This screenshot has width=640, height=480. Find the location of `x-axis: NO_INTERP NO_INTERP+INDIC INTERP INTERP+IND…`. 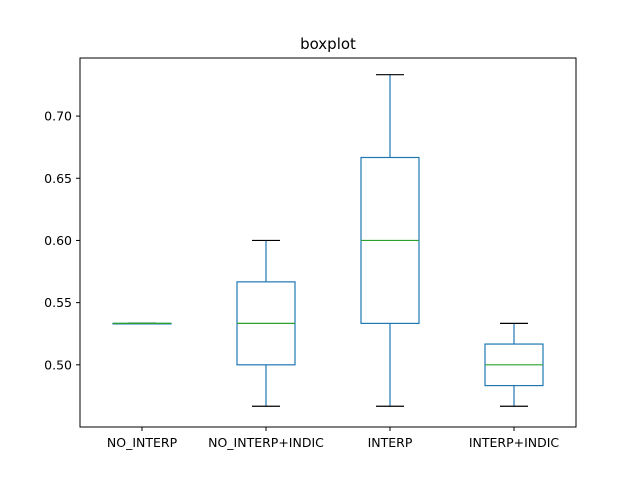

x-axis: NO_INTERP NO_INTERP+INDIC INTERP INTERP+IND… is located at coordinates (333, 438).